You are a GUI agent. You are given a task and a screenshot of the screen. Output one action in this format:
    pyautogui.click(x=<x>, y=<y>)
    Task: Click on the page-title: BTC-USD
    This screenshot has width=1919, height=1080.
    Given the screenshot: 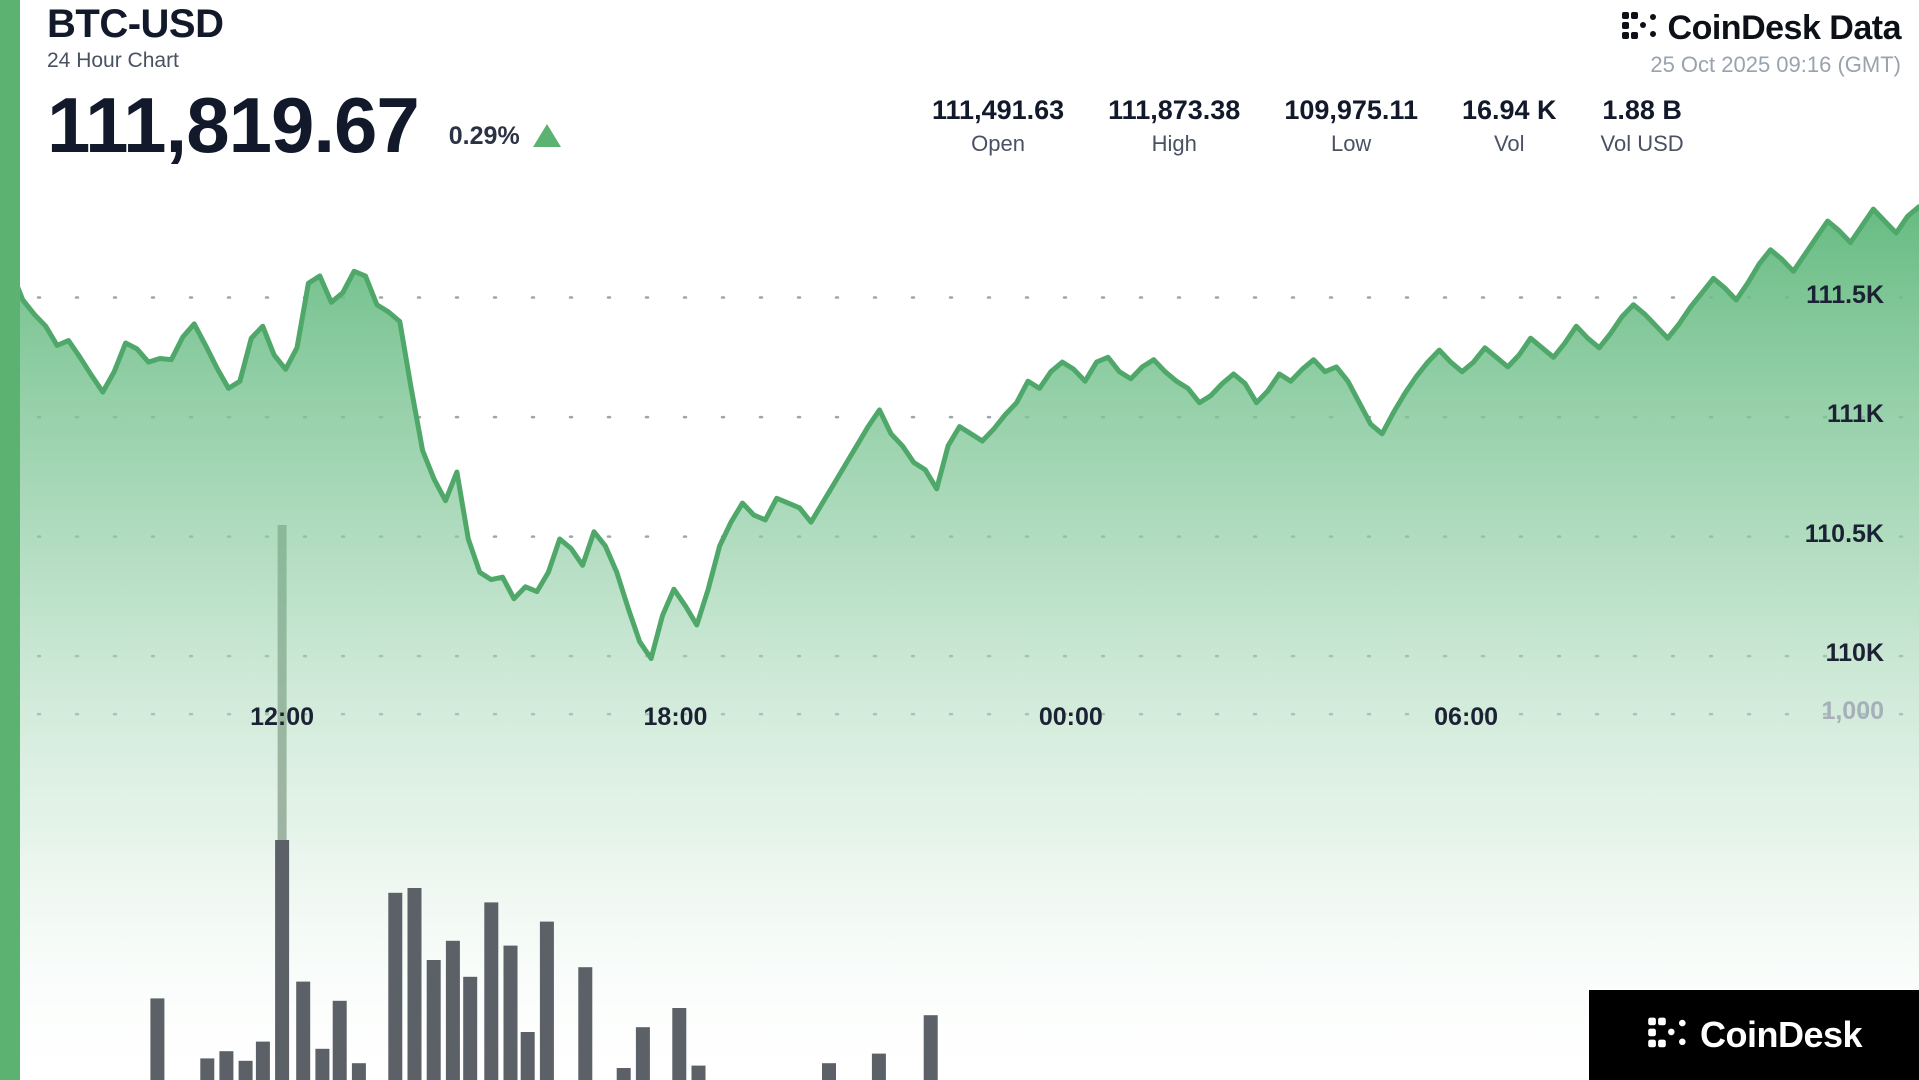 What is the action you would take?
    pyautogui.click(x=135, y=24)
    